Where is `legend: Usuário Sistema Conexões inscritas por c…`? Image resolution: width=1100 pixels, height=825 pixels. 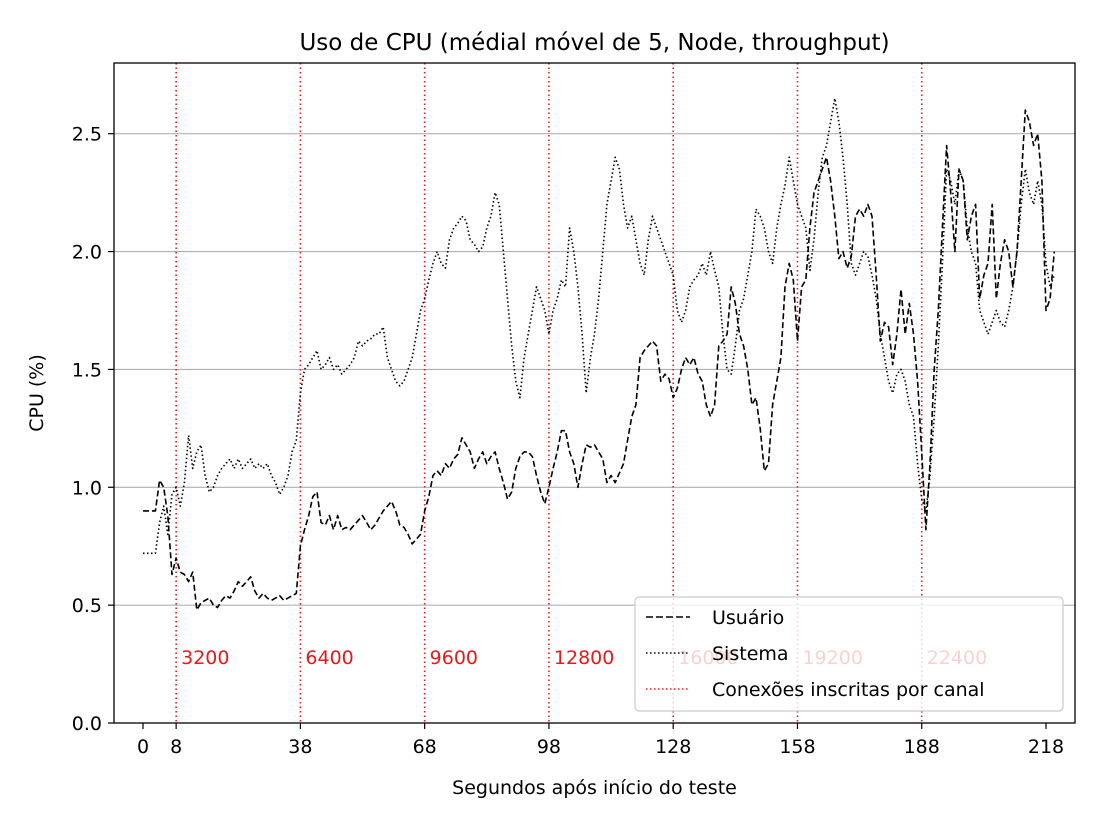
legend: Usuário Sistema Conexões inscritas por c… is located at coordinates (849, 654).